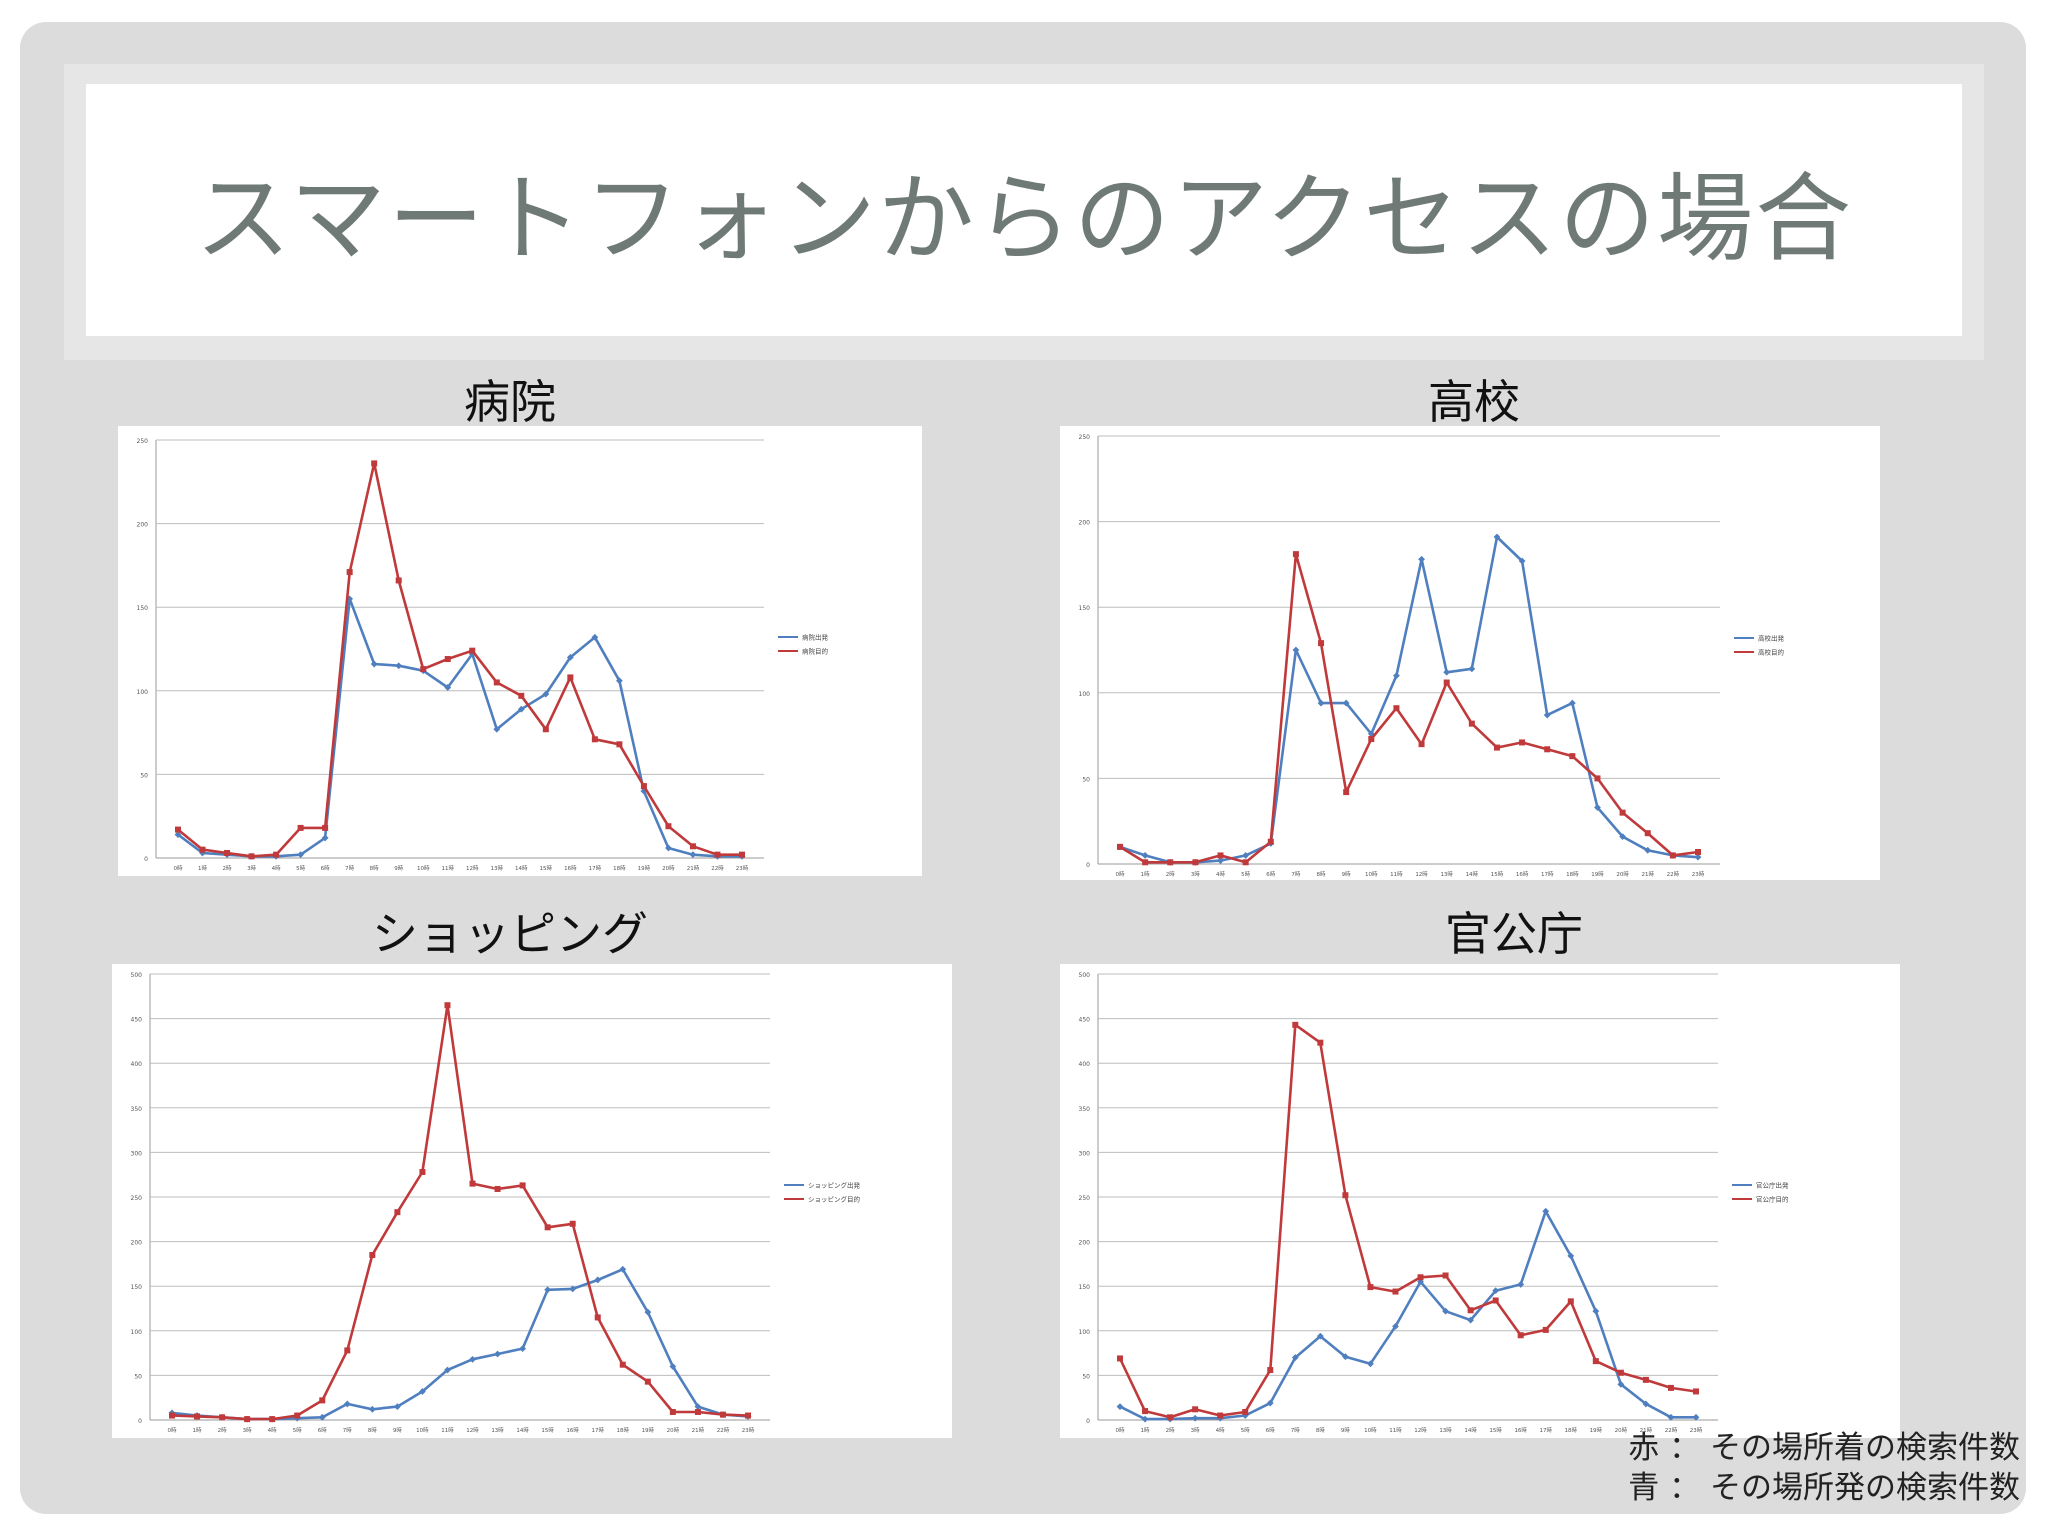 The height and width of the screenshot is (1535, 2048). I want to click on y-tick-label: 50, so click(144, 775).